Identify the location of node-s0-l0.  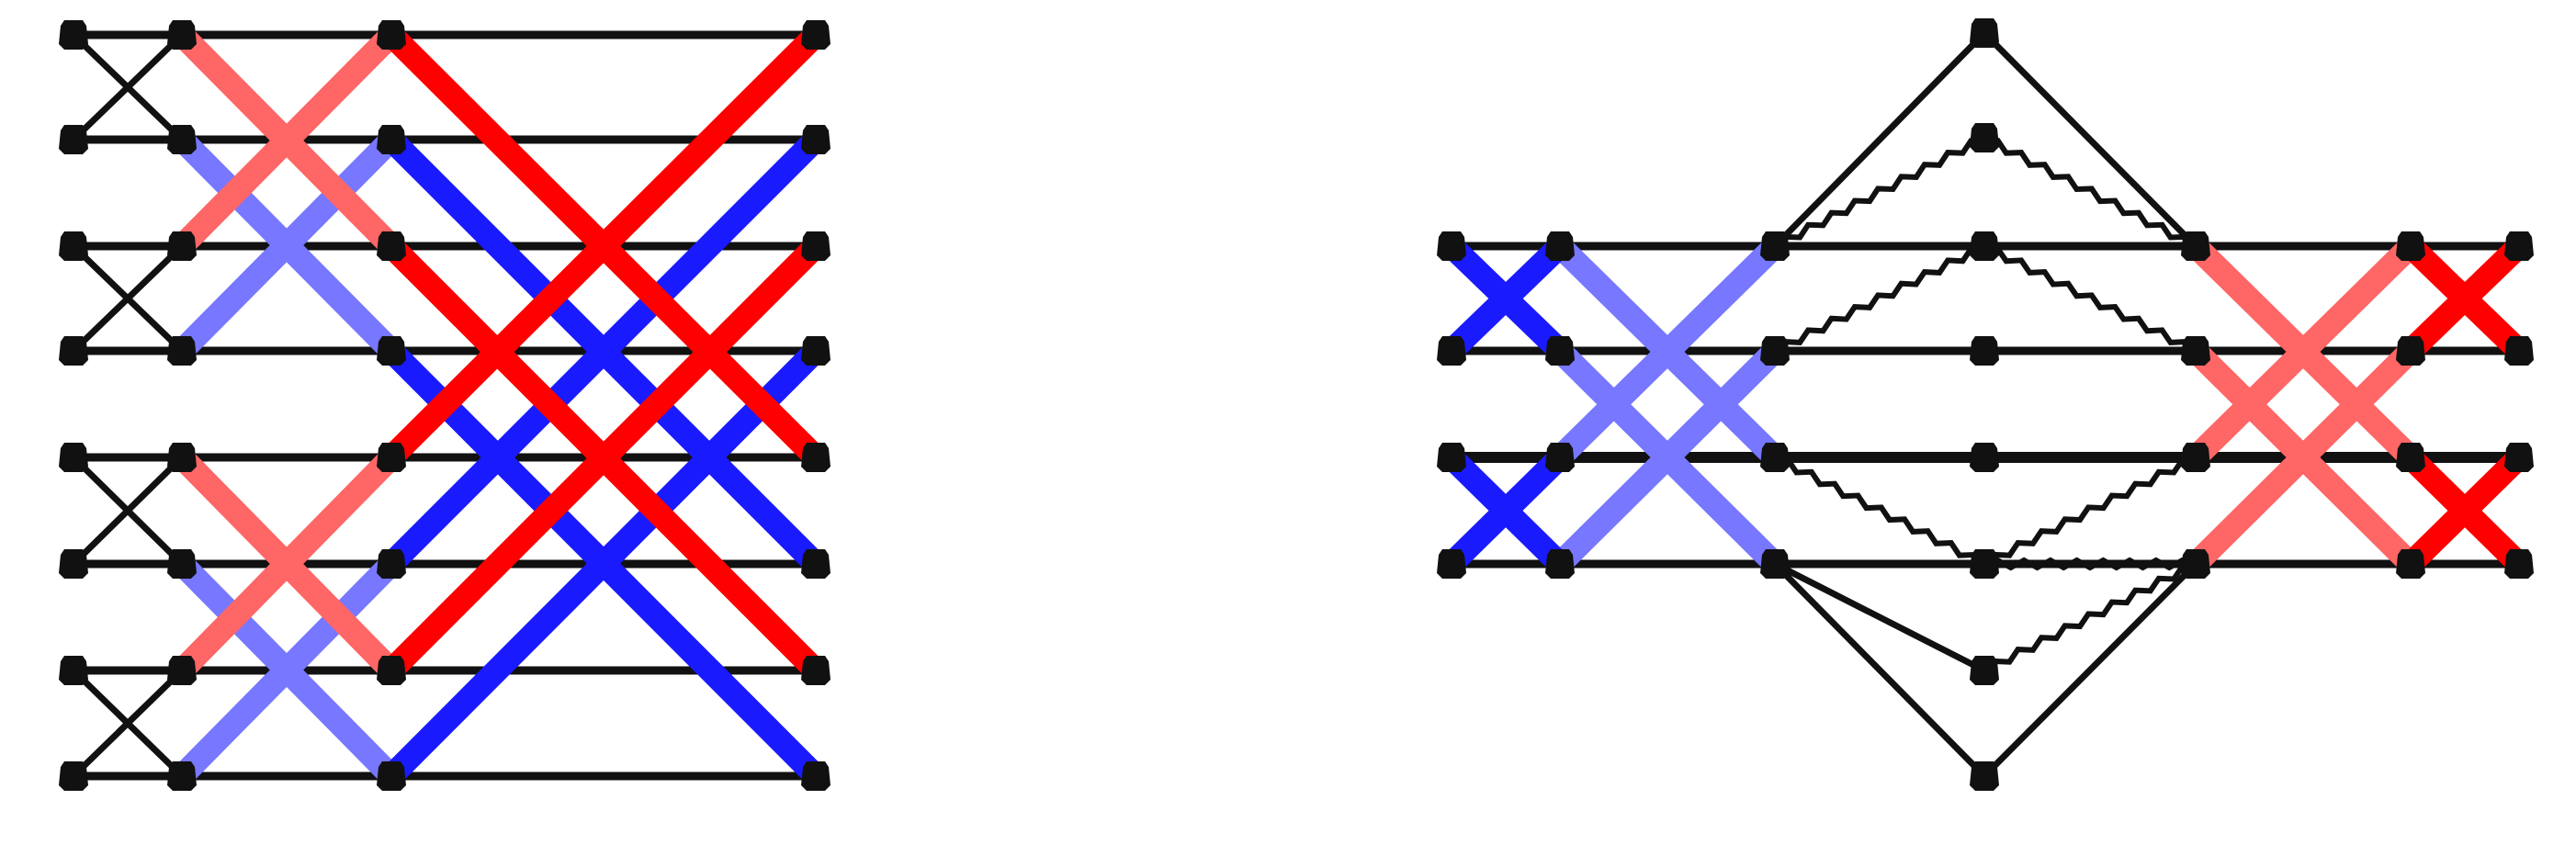
(73, 35).